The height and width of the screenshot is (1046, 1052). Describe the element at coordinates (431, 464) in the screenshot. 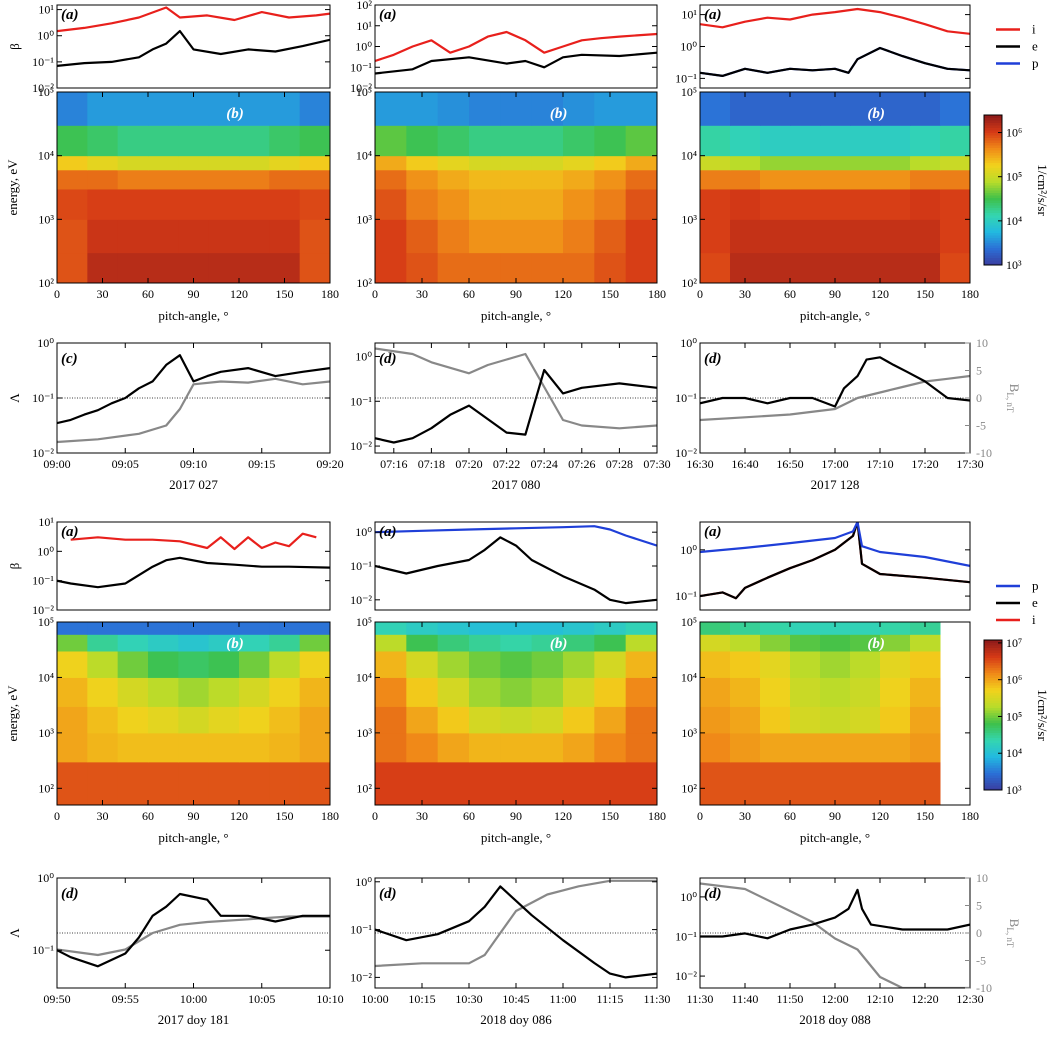

I see `x-tick-label: 07:18` at that location.